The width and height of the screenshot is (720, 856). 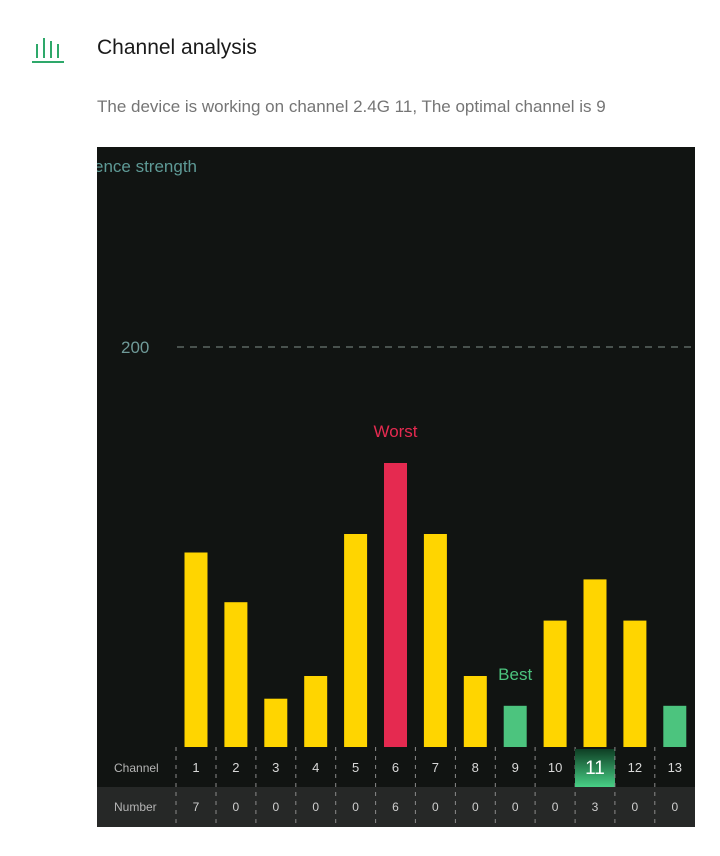 I want to click on y-axis-label: ence strength, so click(x=147, y=166).